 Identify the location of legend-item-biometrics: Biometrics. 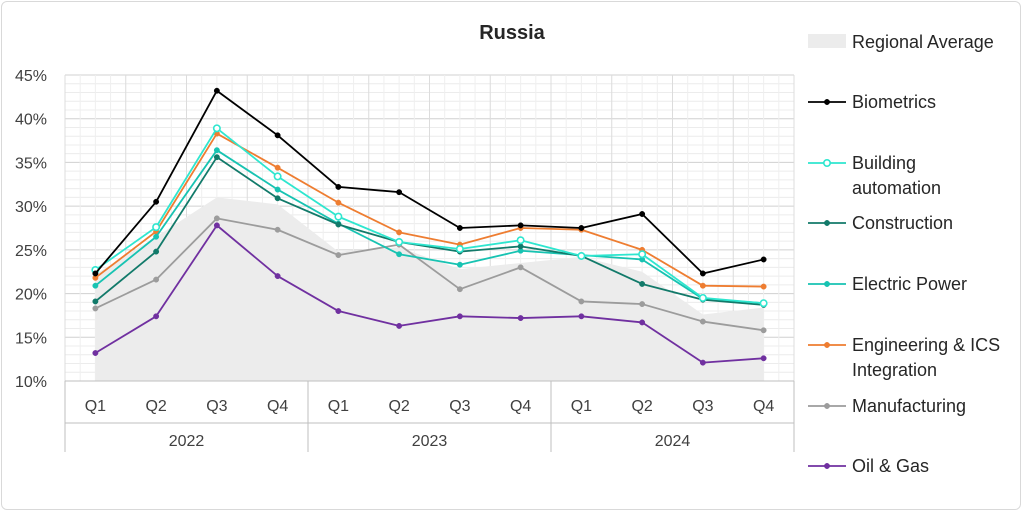
(872, 102).